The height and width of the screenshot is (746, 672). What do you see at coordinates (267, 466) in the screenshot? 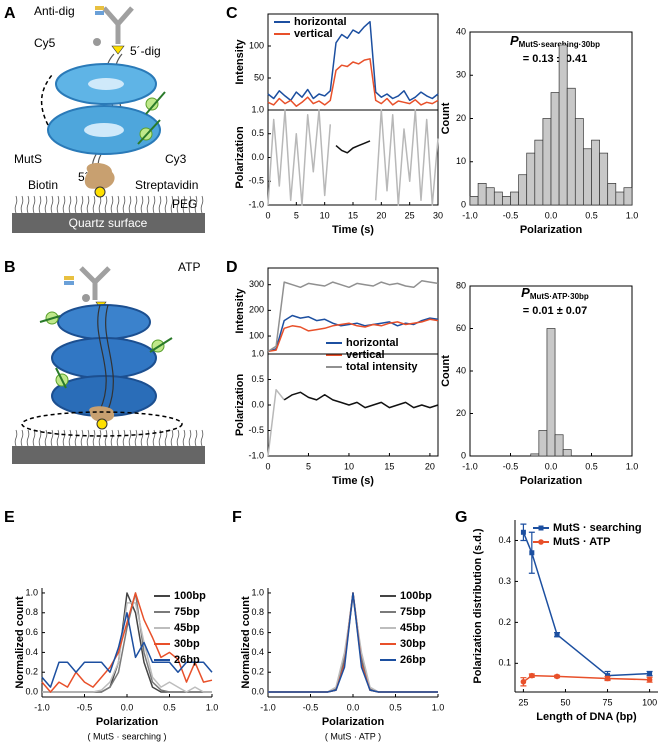
I see `x-tick-label: 0` at bounding box center [267, 466].